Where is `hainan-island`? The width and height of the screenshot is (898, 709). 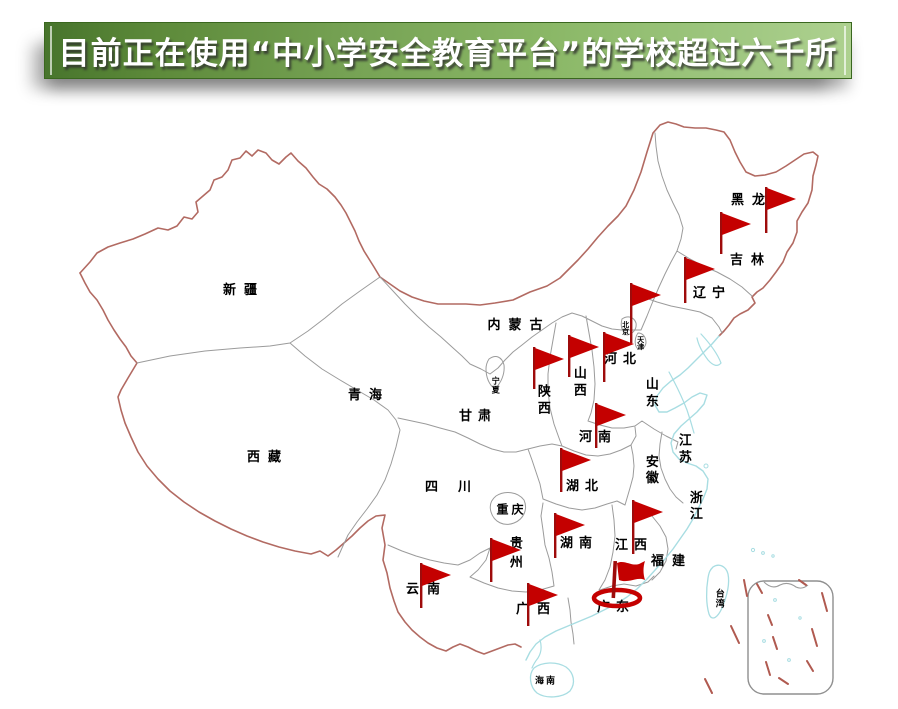
hainan-island is located at coordinates (552, 680).